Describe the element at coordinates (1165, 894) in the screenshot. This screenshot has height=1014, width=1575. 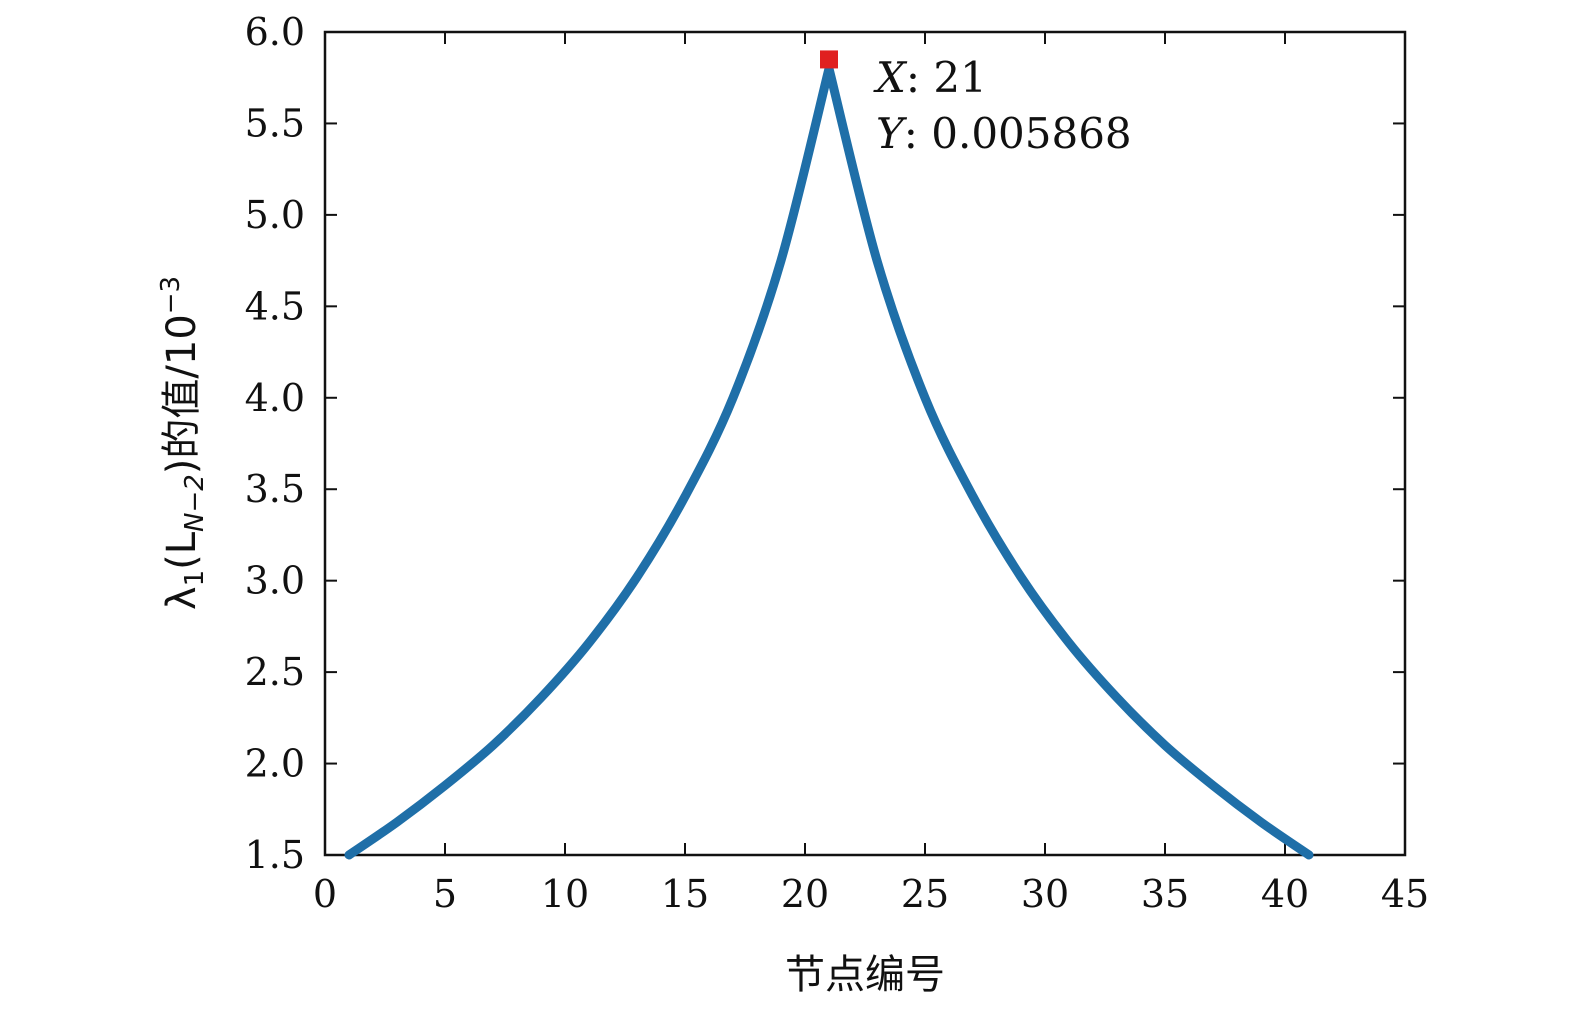
I see `x-tick-label: 35` at that location.